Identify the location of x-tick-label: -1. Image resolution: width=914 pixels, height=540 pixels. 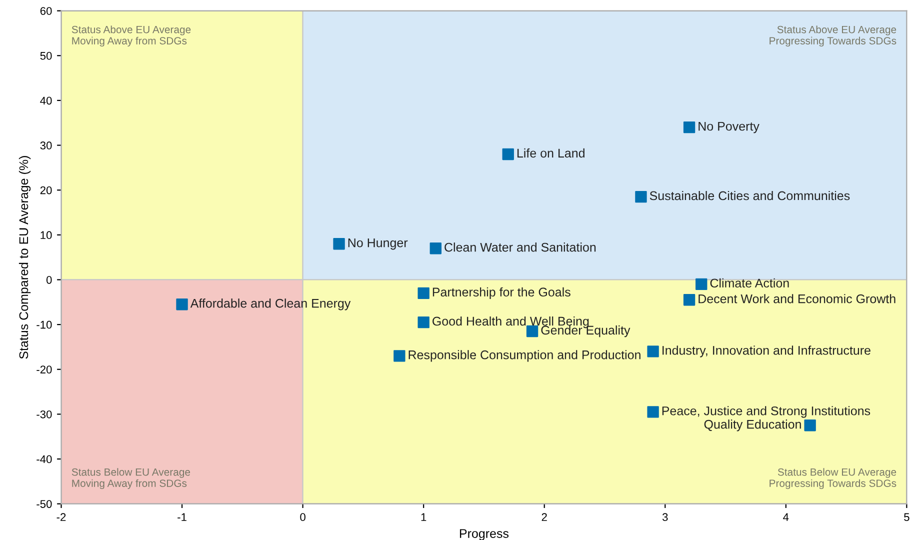
(182, 517).